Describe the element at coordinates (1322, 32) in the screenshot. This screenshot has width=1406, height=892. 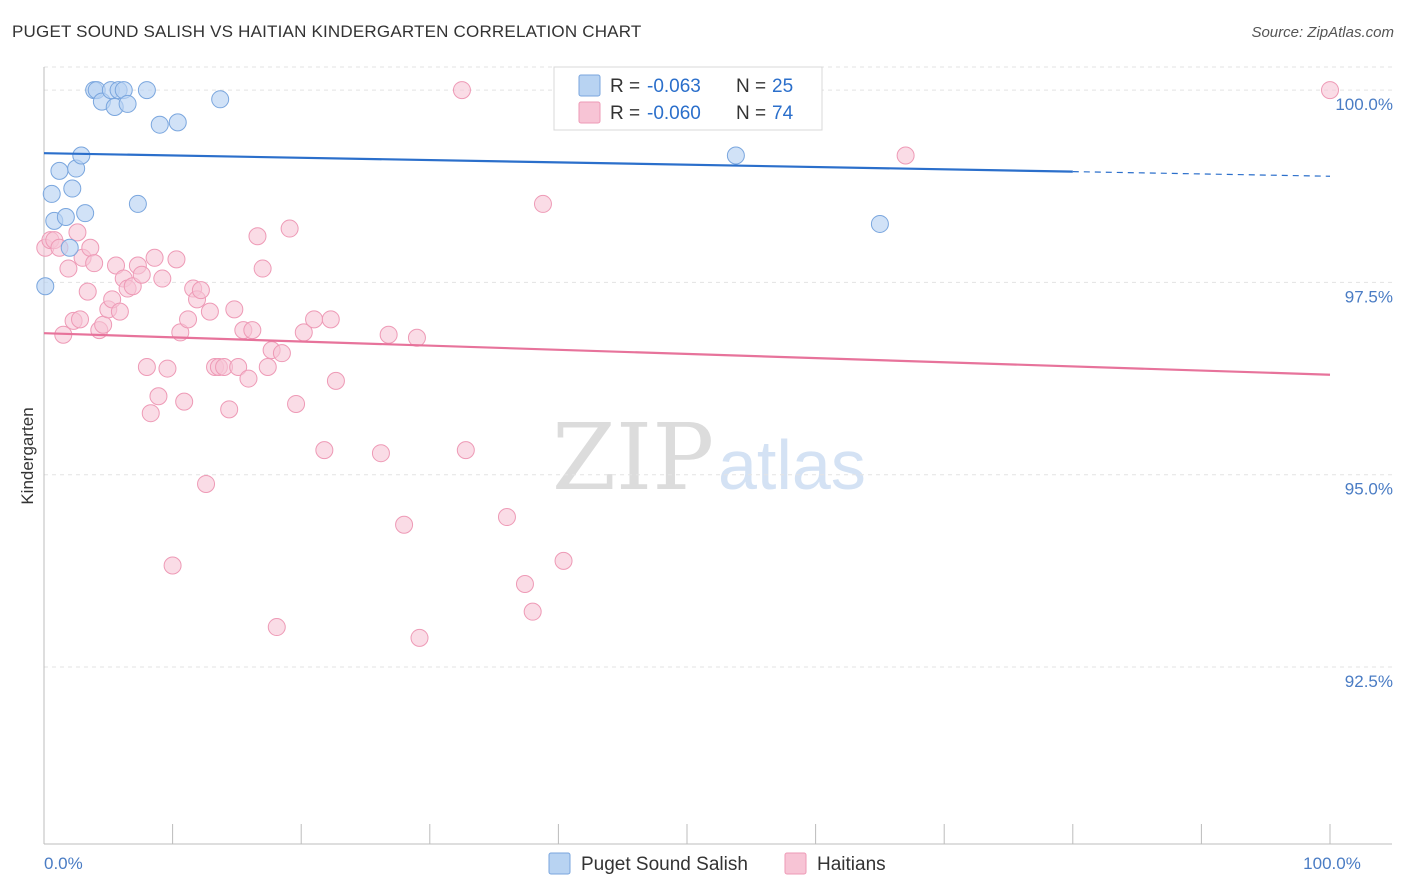
I see `source-credit: Source: ZipAtlas.com` at that location.